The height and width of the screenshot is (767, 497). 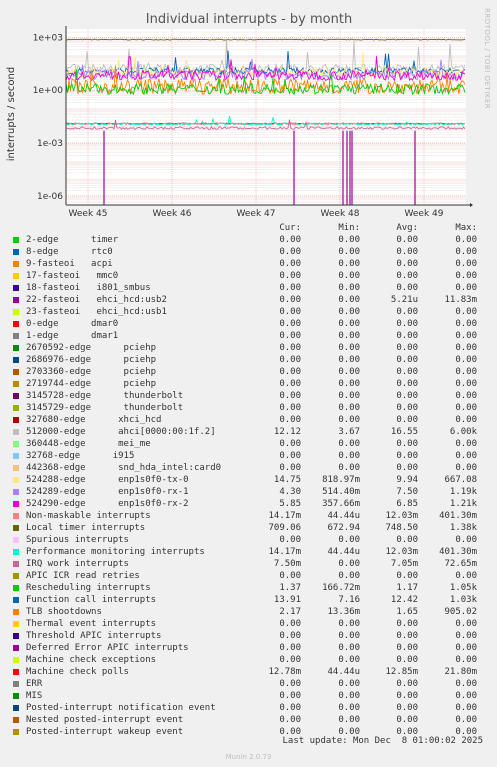 I want to click on y-axis-label: interrupts / second, so click(x=11, y=114).